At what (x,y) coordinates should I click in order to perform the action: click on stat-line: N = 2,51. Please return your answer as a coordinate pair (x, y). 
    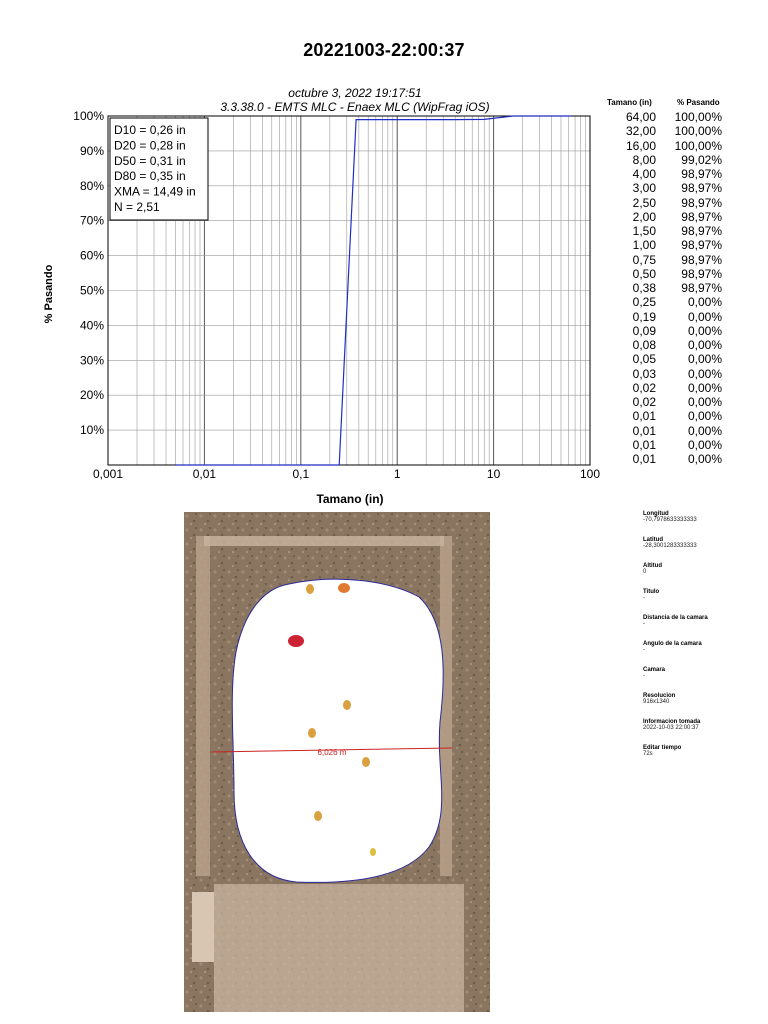
    Looking at the image, I should click on (137, 207).